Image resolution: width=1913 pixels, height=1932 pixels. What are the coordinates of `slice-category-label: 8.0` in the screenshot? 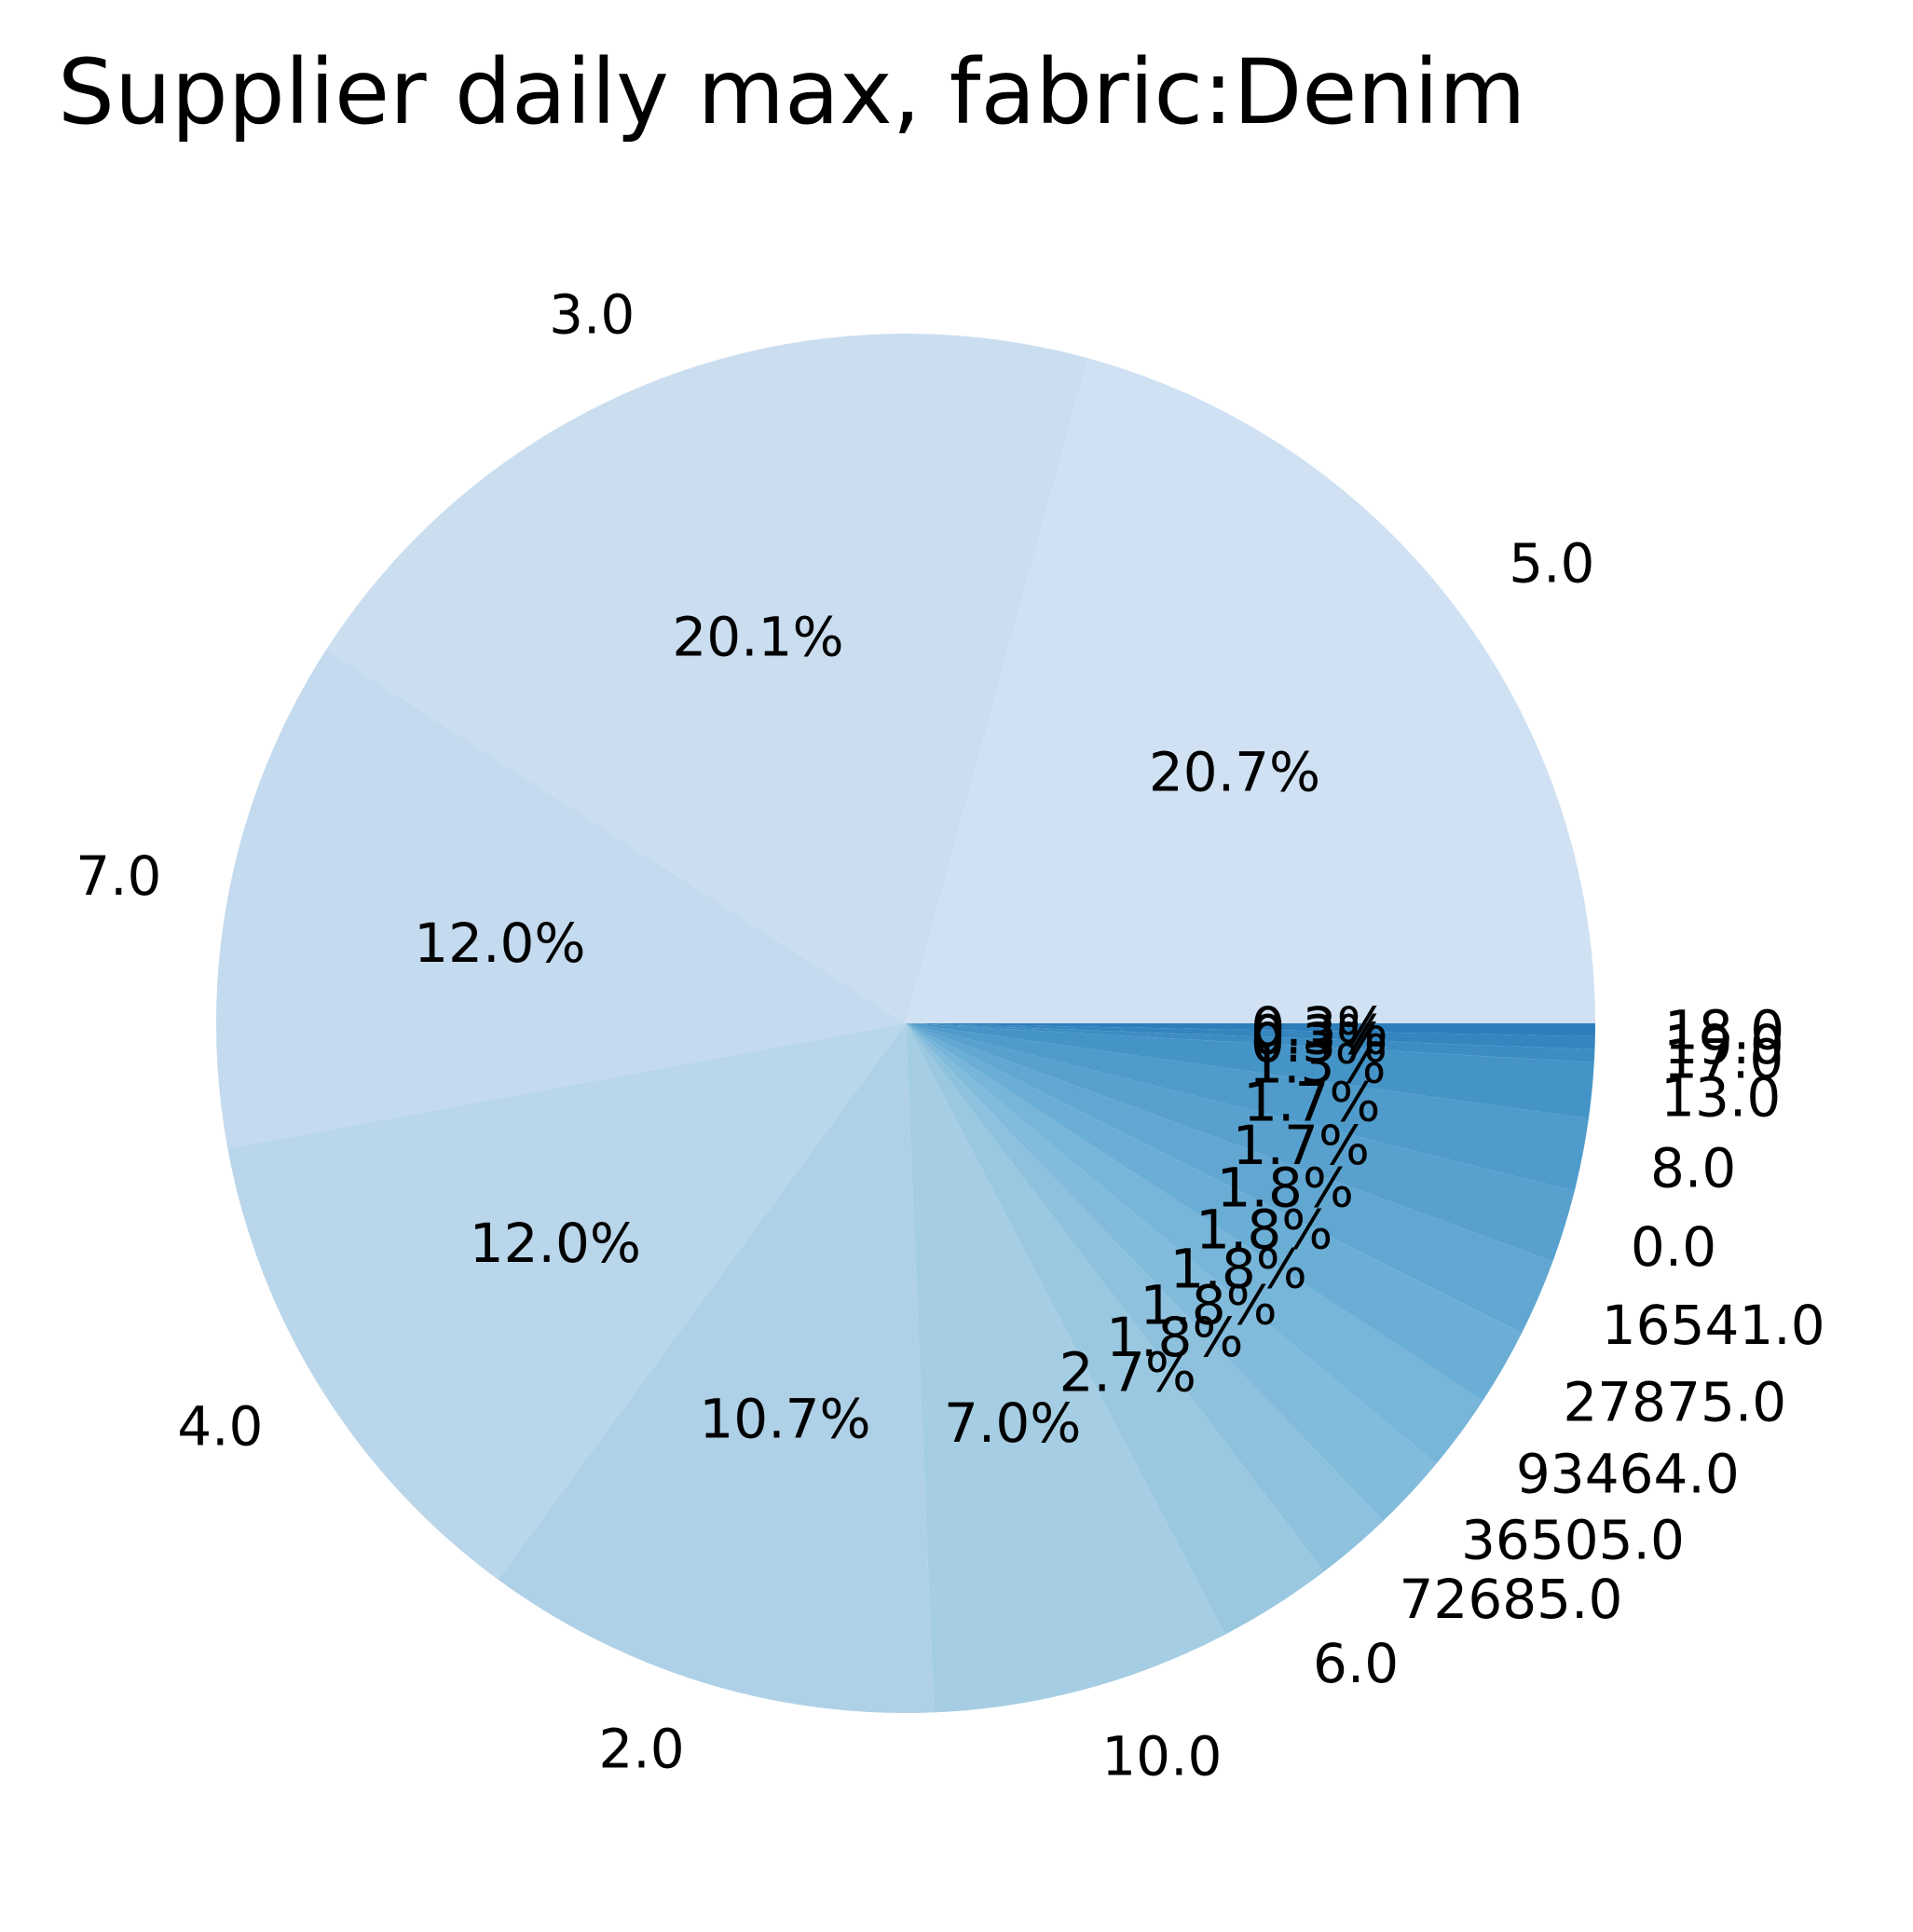 It's located at (1693, 1167).